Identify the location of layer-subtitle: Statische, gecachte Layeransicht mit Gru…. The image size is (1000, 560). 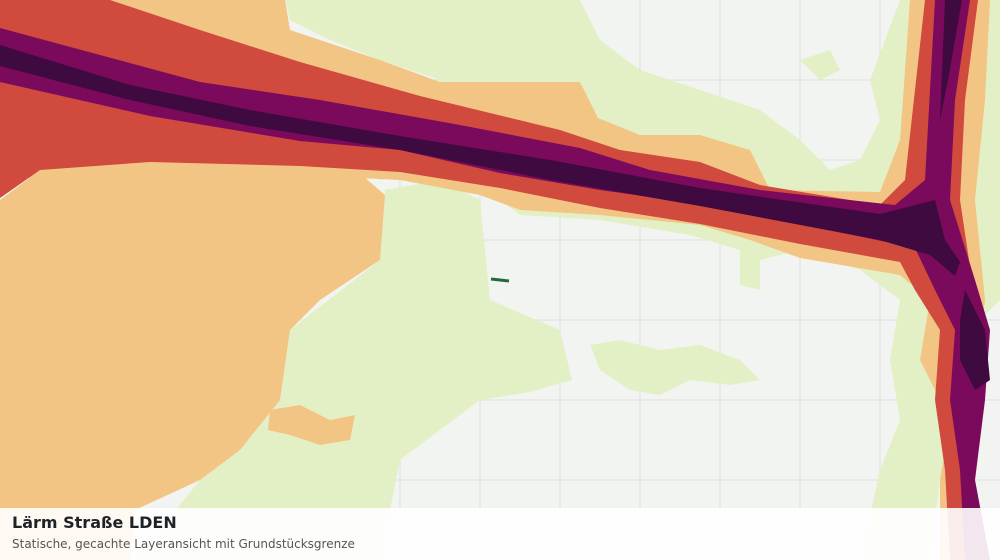
(183, 544).